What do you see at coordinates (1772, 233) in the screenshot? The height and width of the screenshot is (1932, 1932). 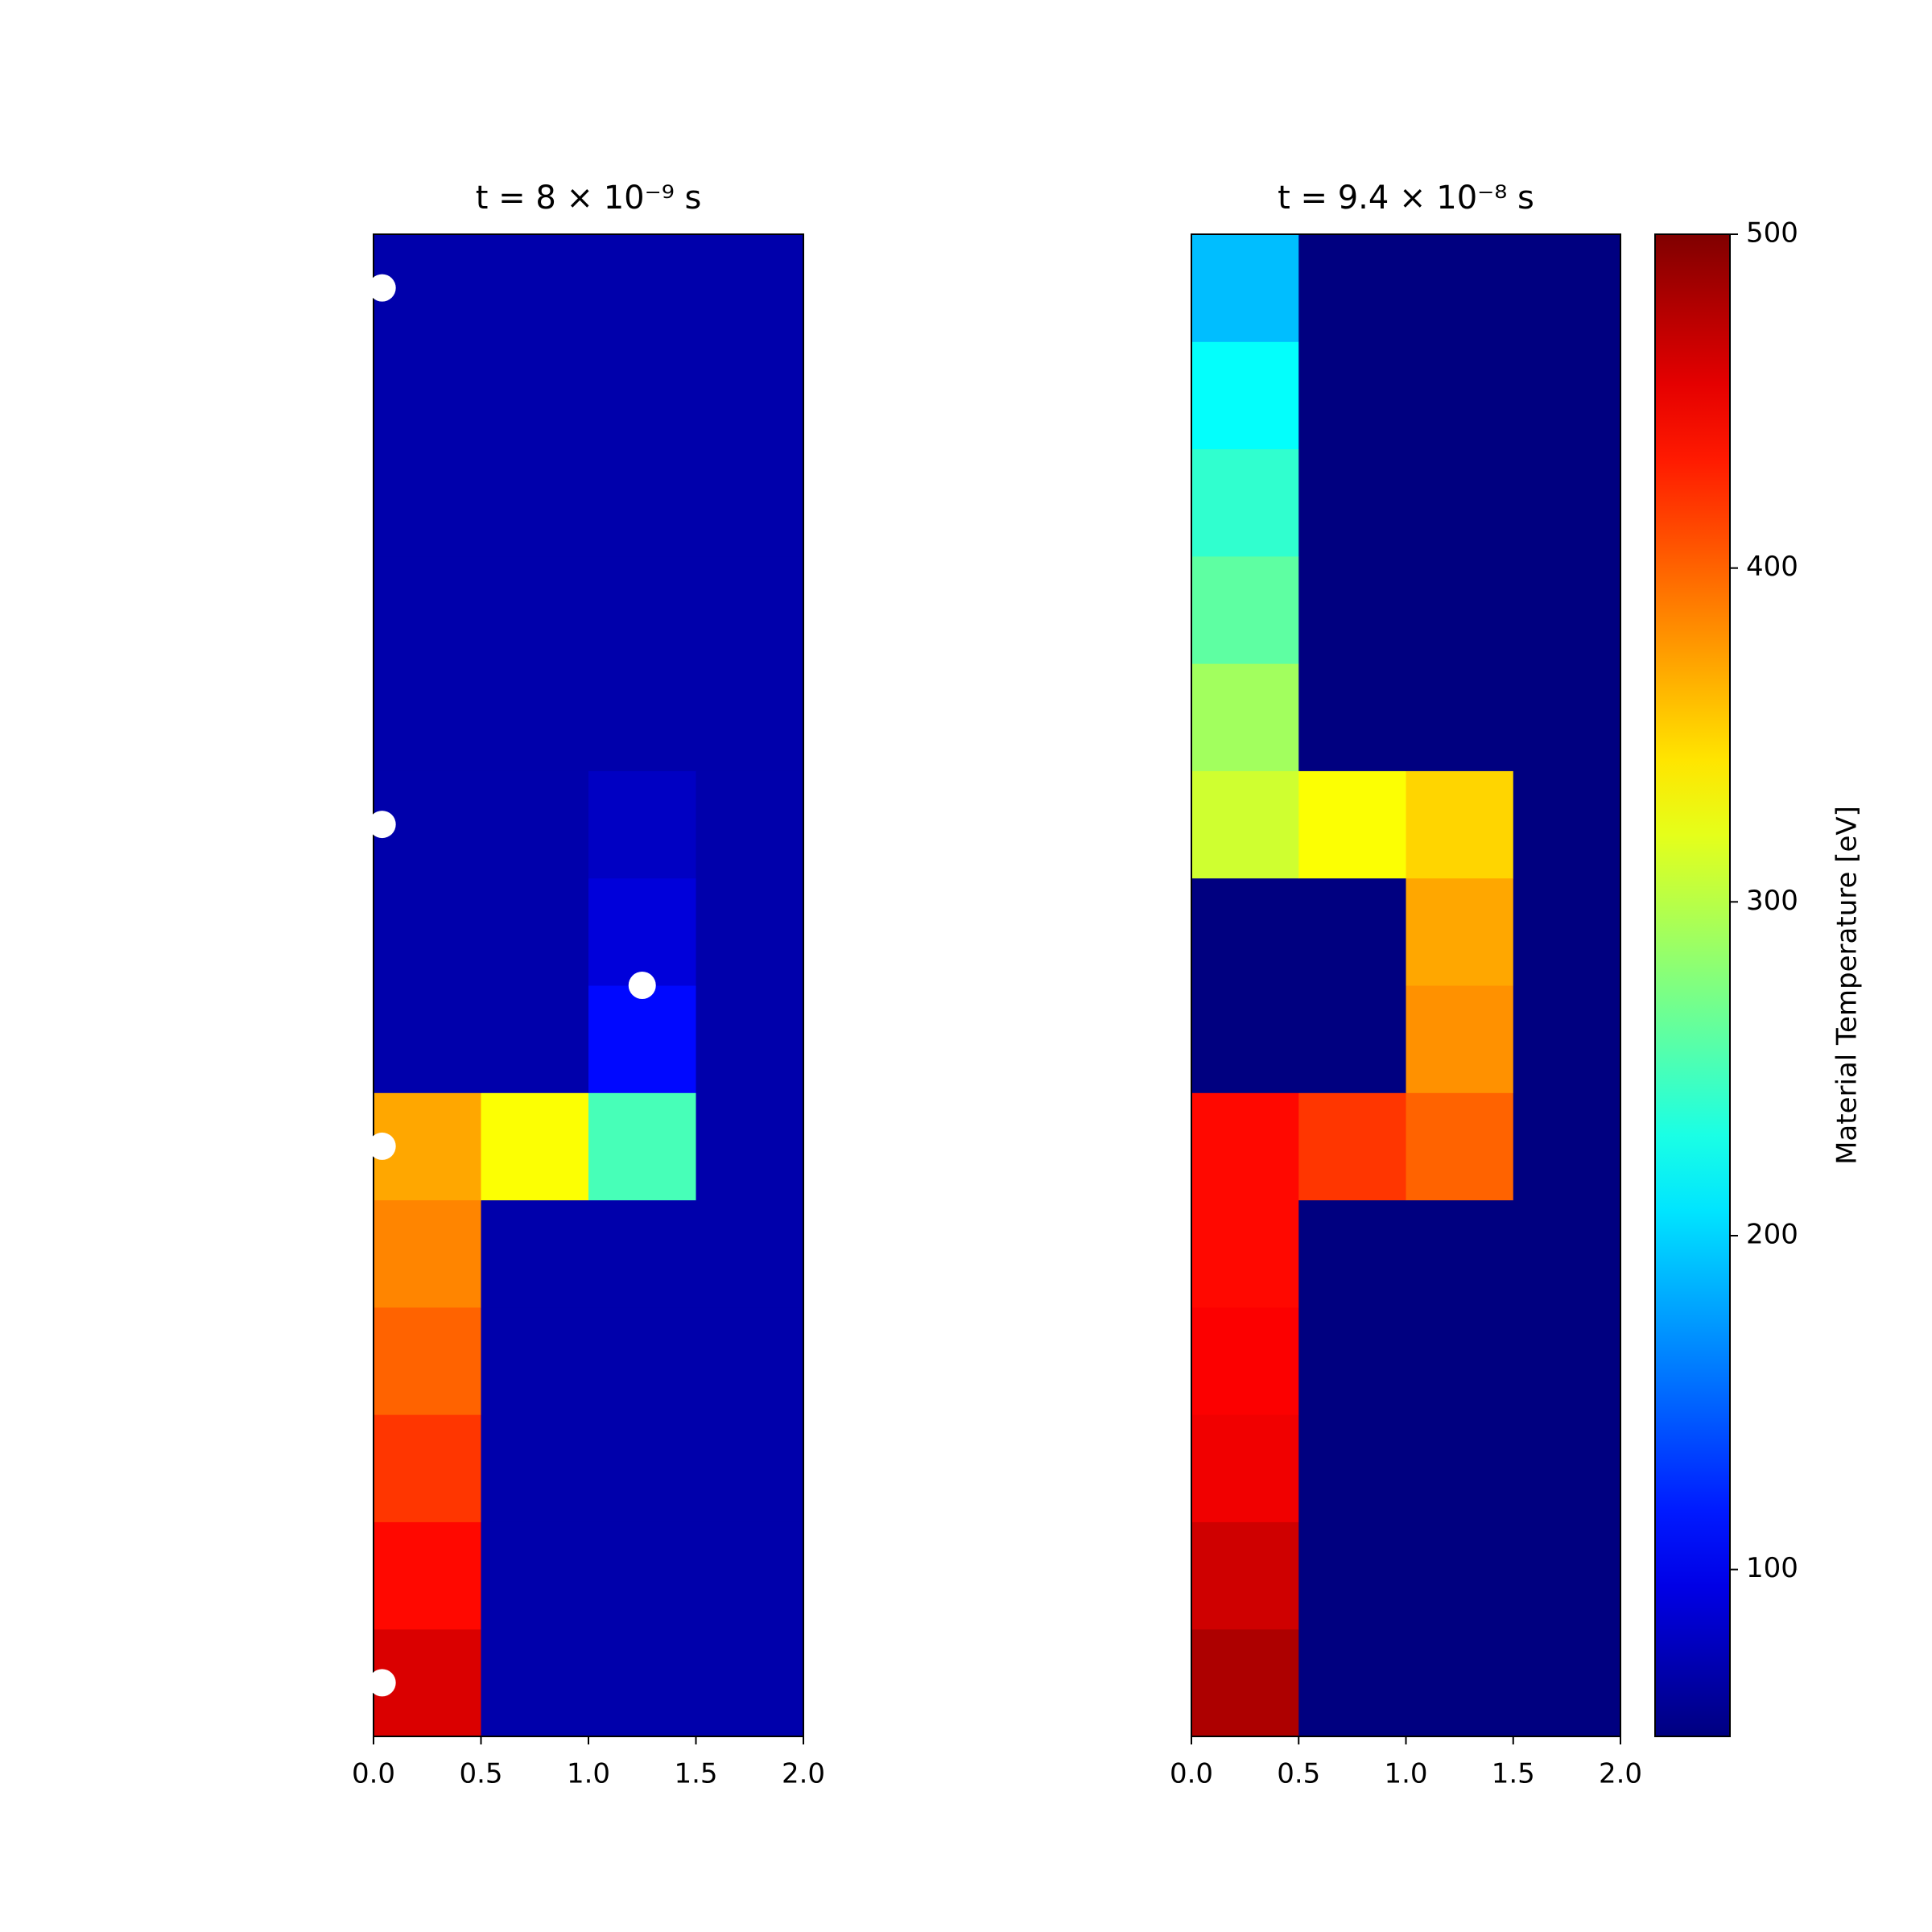 I see `colorbar-tick-label: 500` at bounding box center [1772, 233].